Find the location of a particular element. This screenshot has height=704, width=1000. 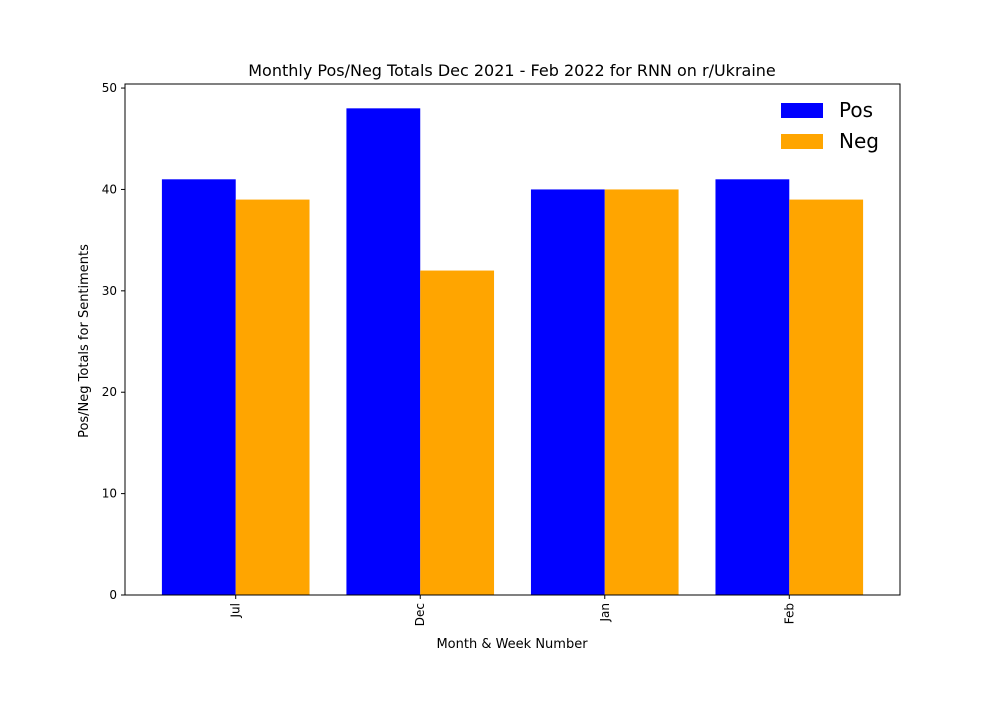

bar-pos-jul is located at coordinates (198, 387).